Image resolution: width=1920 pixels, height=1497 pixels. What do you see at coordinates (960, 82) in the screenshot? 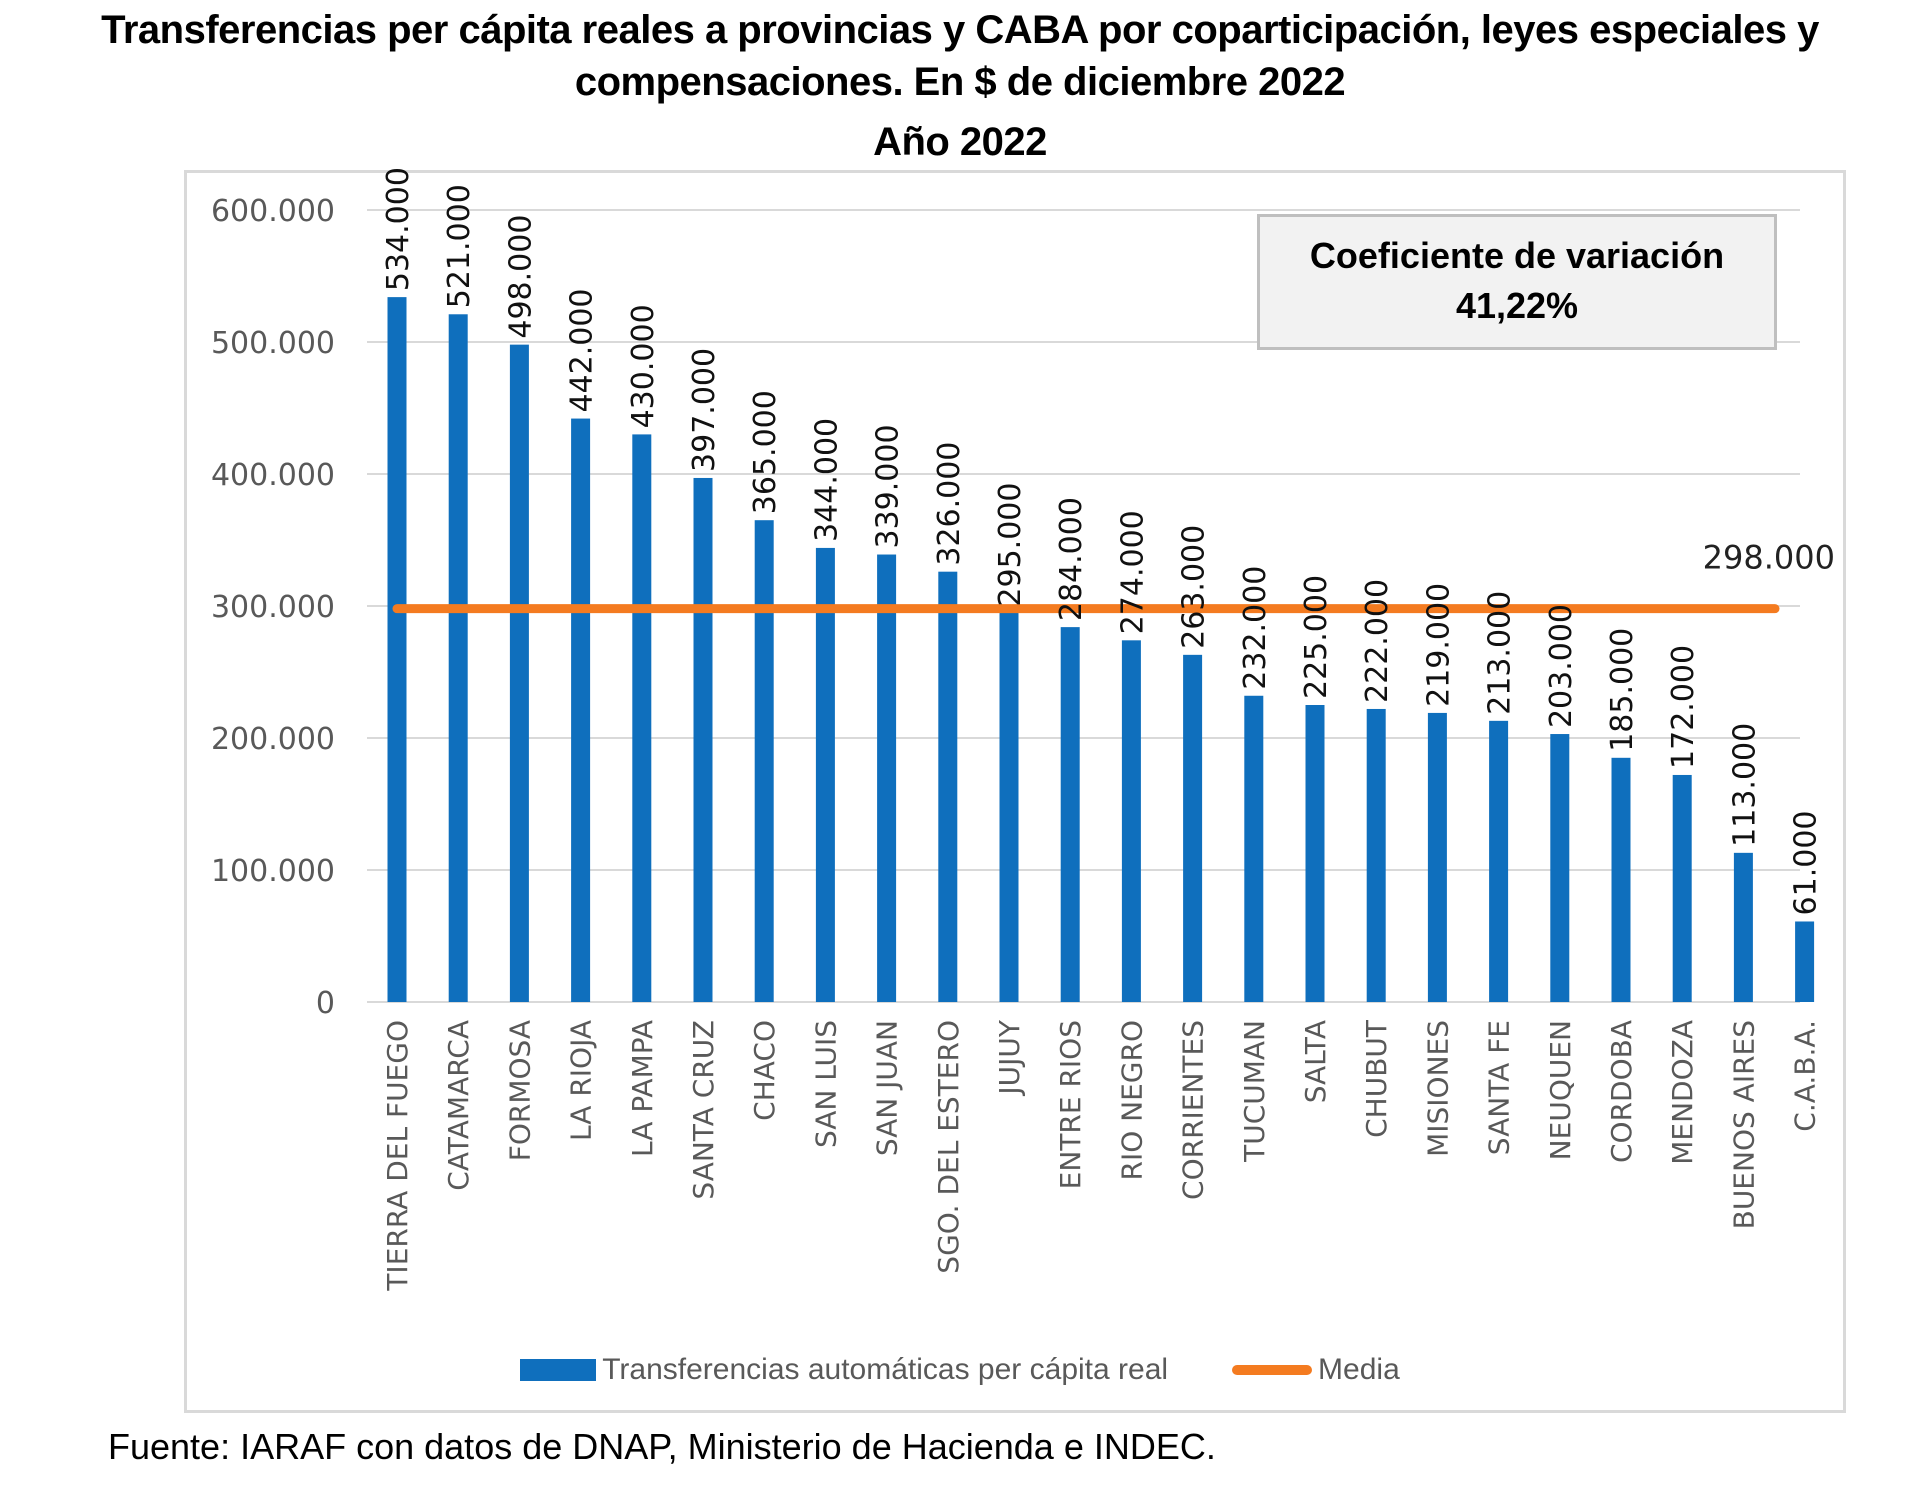
I see `chart-title-line-2: compensaciones. En $ de diciembre 2022` at bounding box center [960, 82].